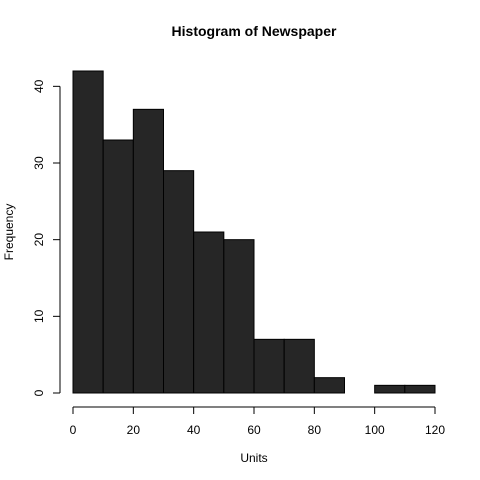  I want to click on y-tick-label: 10, so click(39, 316).